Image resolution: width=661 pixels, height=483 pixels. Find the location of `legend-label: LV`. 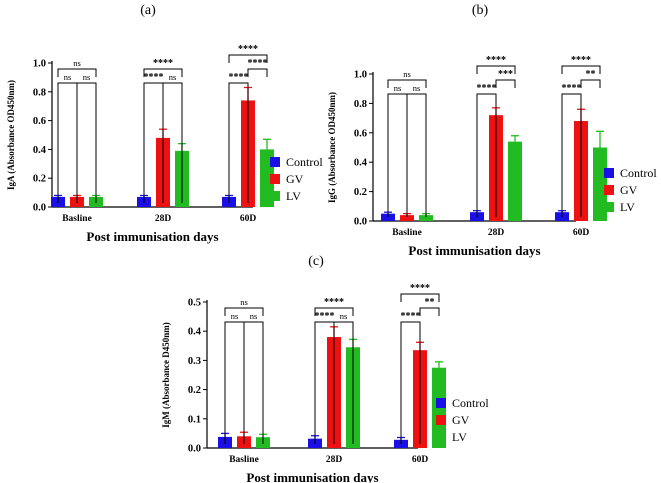

legend-label: LV is located at coordinates (459, 437).